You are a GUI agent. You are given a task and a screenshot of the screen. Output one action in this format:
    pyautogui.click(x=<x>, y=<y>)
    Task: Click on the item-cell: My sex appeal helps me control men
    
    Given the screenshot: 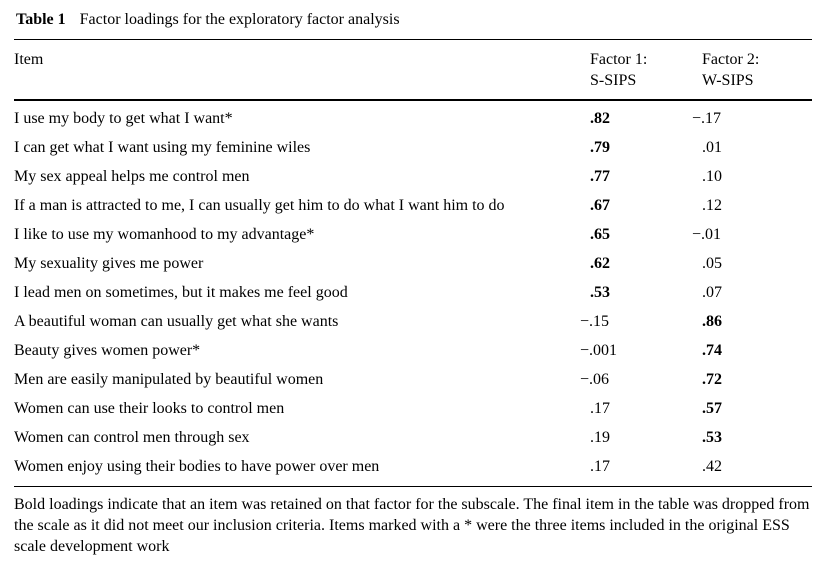 What is the action you would take?
    pyautogui.click(x=132, y=176)
    